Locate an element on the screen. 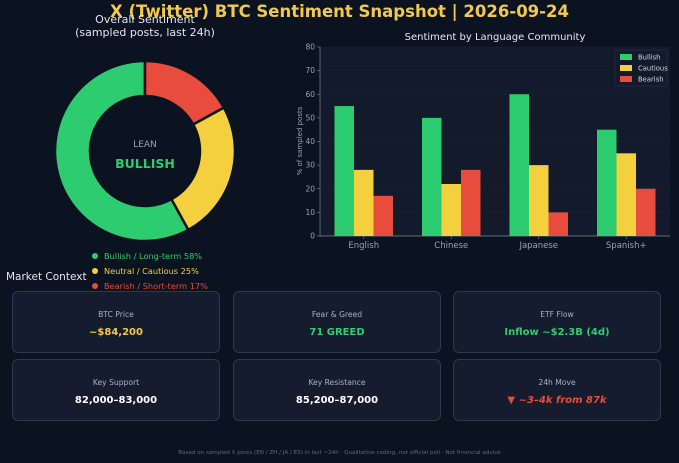 The width and height of the screenshot is (679, 463). donut-legend-item-neutral: Neutral / Cautious 25% is located at coordinates (145, 271).